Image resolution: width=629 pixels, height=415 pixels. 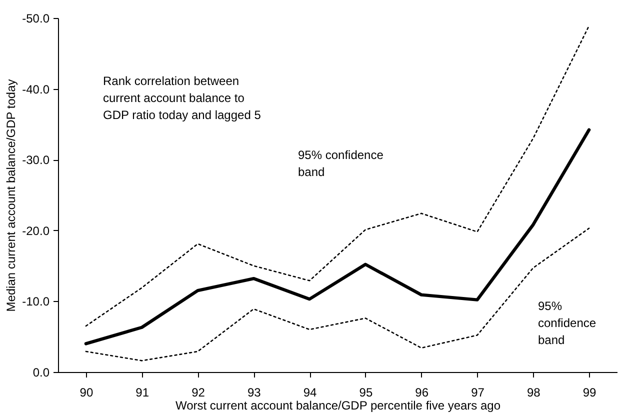 I want to click on x-tick-label: 91, so click(x=143, y=393).